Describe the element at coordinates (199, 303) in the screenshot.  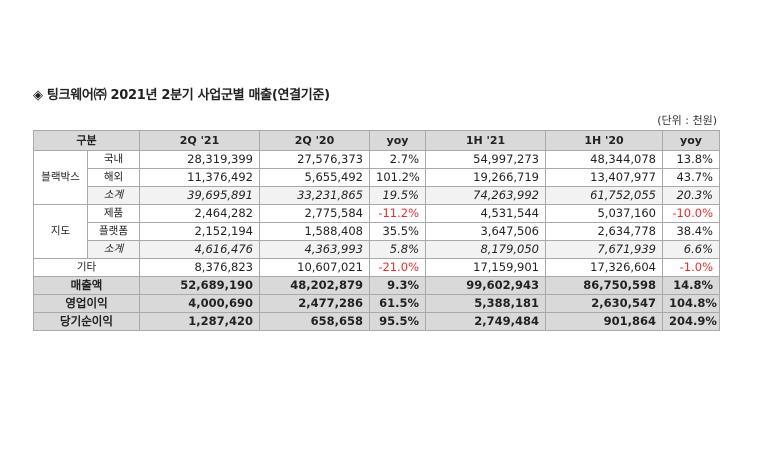
I see `cell-2q21: 4,000,690` at that location.